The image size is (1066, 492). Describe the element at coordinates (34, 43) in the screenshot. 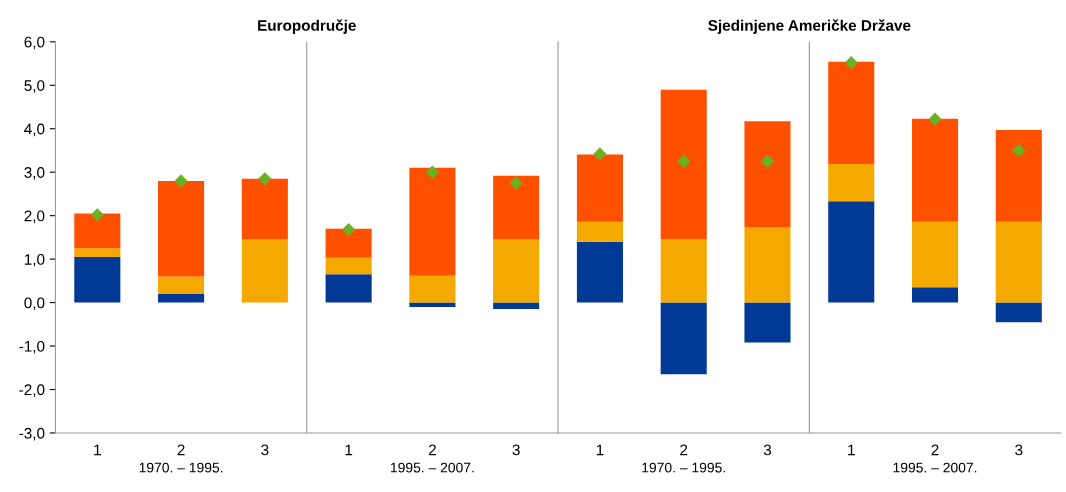

I see `y-tick-label: 6,0` at that location.